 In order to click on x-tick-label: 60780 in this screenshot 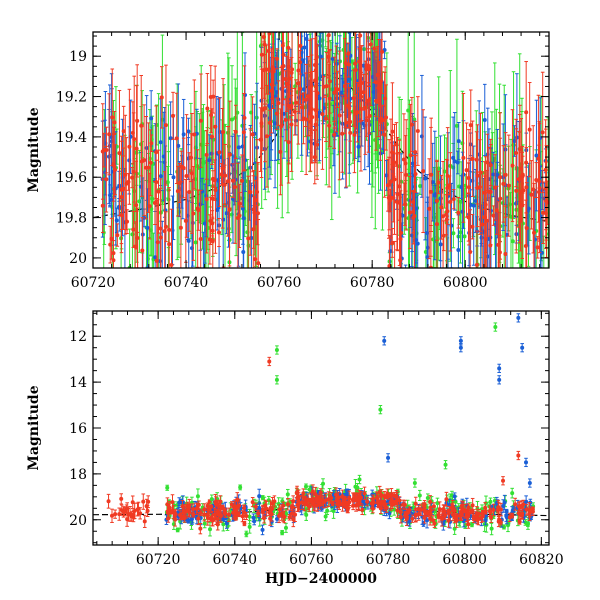, I will do `click(372, 283)`.